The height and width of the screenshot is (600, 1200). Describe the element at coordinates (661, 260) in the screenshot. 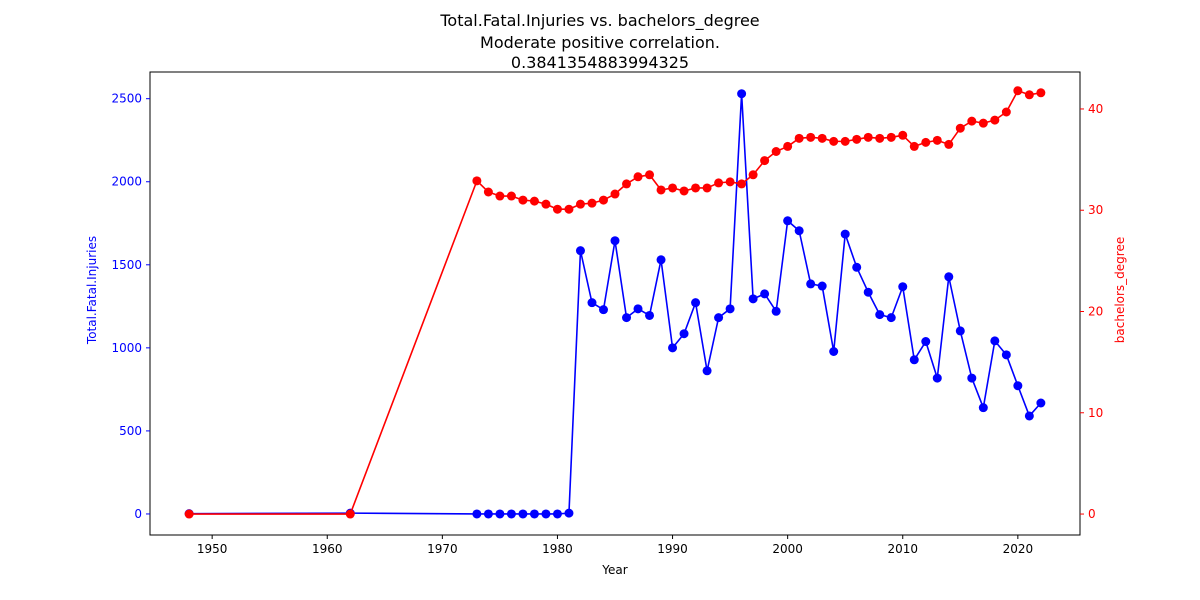

I see `data-point-Total.Fatal.Injuries-1989` at that location.